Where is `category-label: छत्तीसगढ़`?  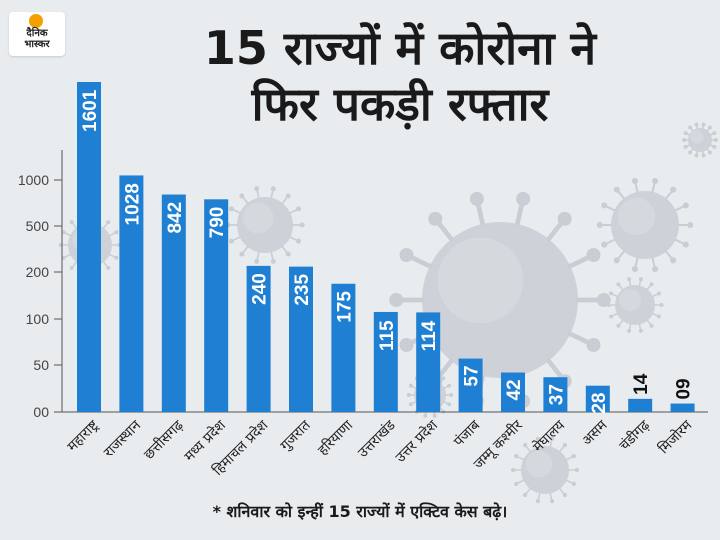 category-label: छत्तीसगढ़ is located at coordinates (163, 439).